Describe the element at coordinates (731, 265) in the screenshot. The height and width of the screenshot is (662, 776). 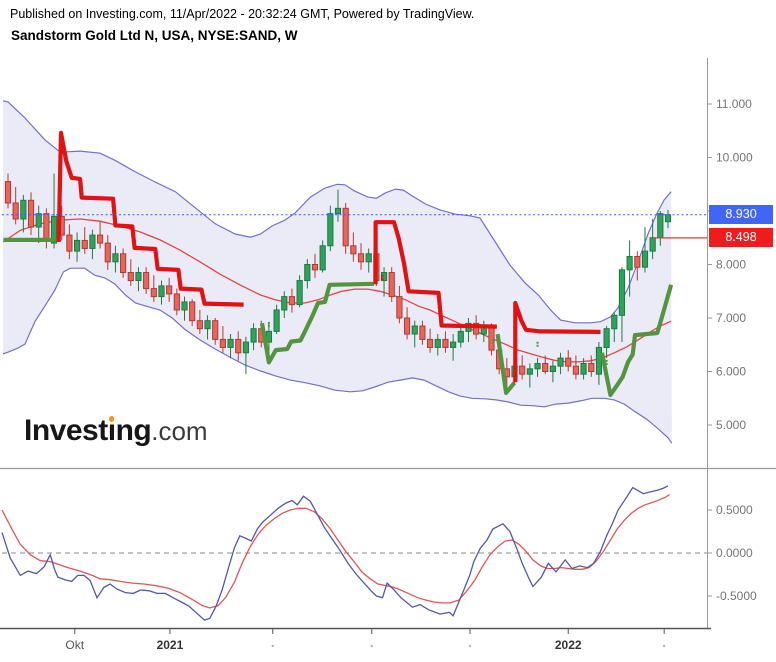
I see `svg-text: 8.000` at that location.